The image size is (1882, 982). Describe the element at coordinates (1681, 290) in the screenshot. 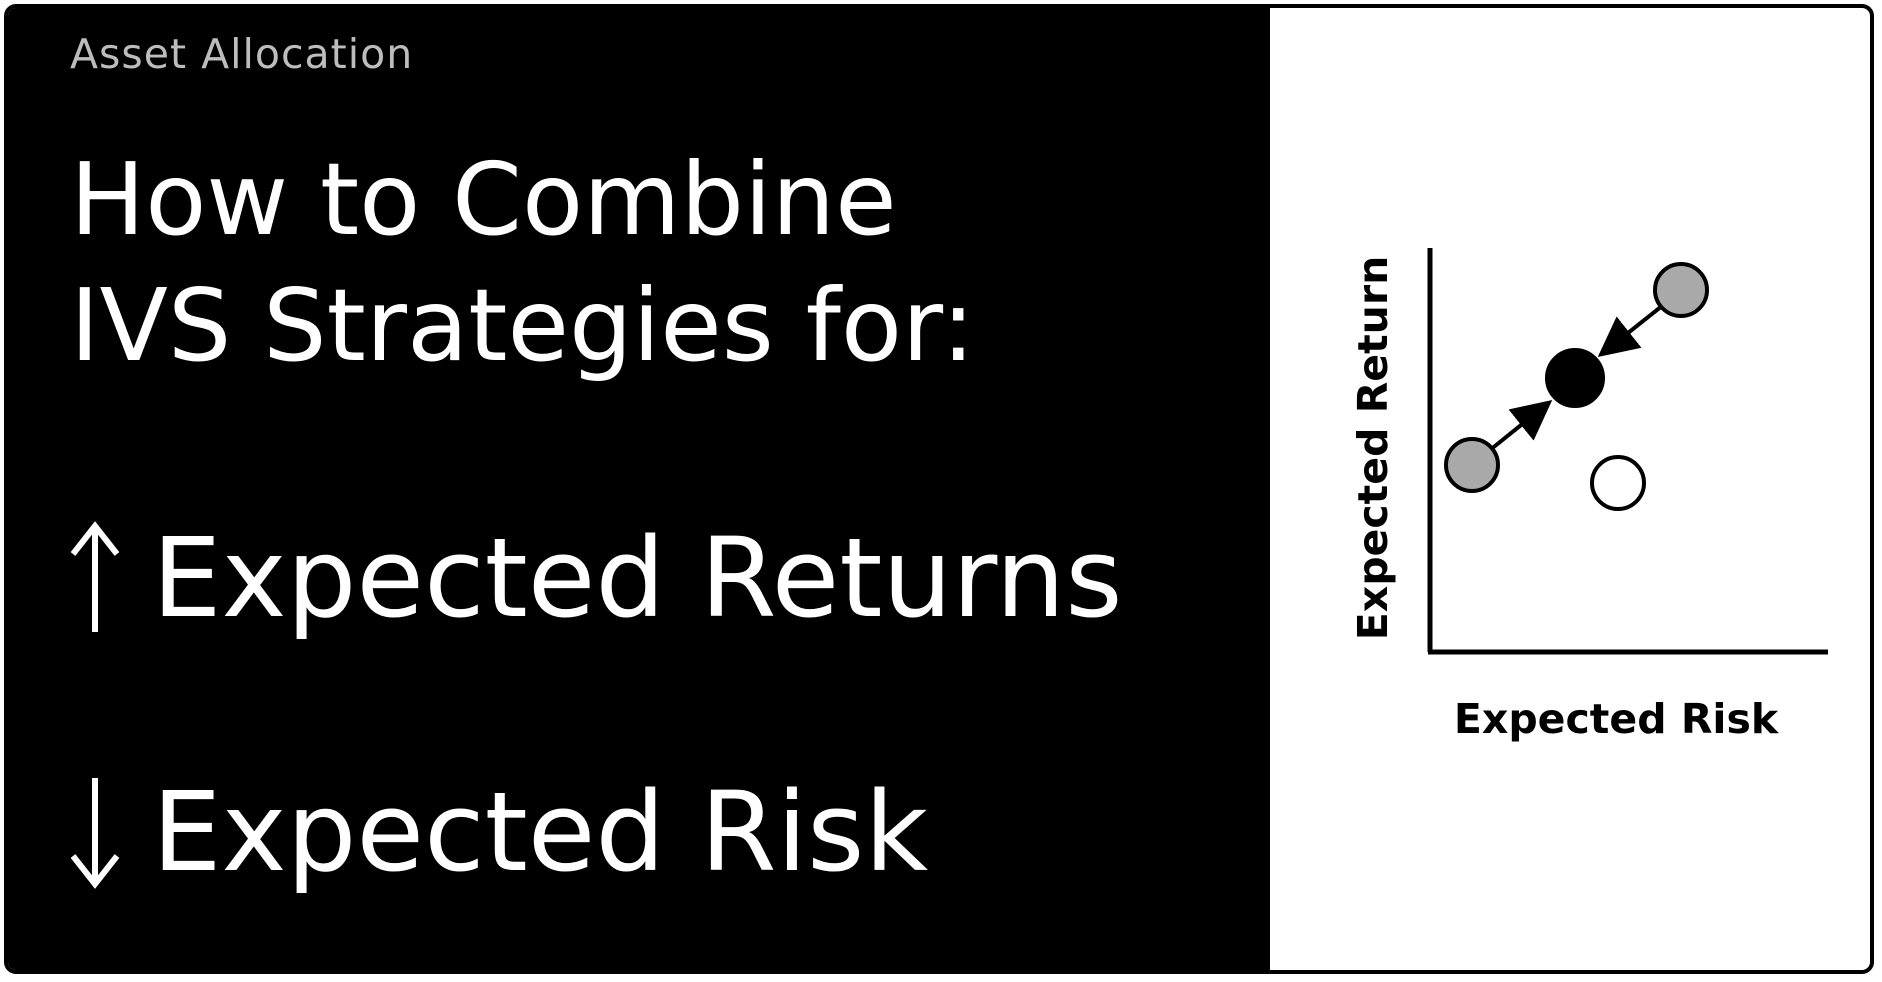

I see `strategy-point-high` at that location.